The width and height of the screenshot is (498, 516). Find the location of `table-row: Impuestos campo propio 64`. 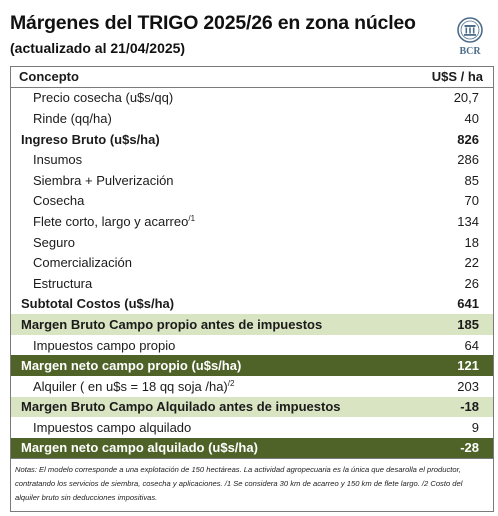

table-row: Impuestos campo propio 64 is located at coordinates (252, 345).